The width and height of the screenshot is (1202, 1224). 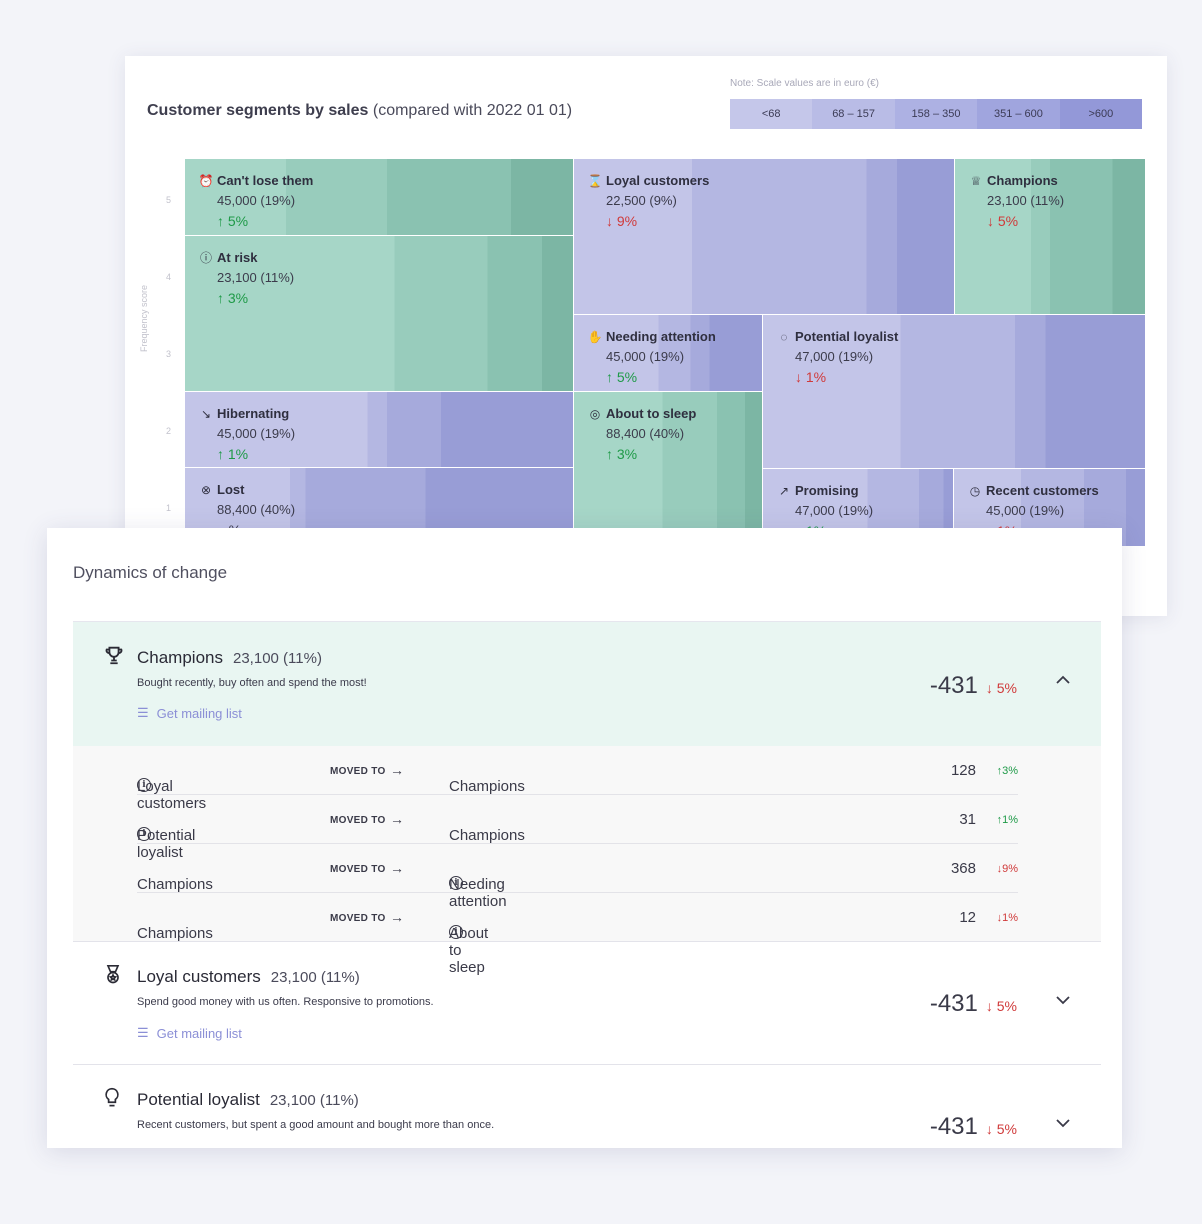 What do you see at coordinates (169, 508) in the screenshot?
I see `y-tick-label: 1` at bounding box center [169, 508].